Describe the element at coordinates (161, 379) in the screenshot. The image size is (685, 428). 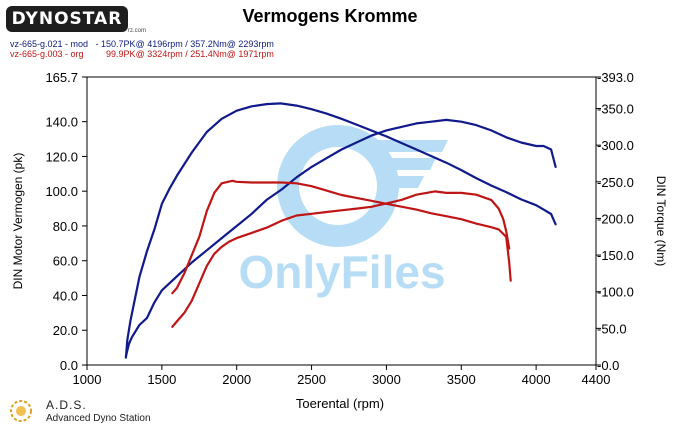
I see `x-tick-label: 1500` at that location.